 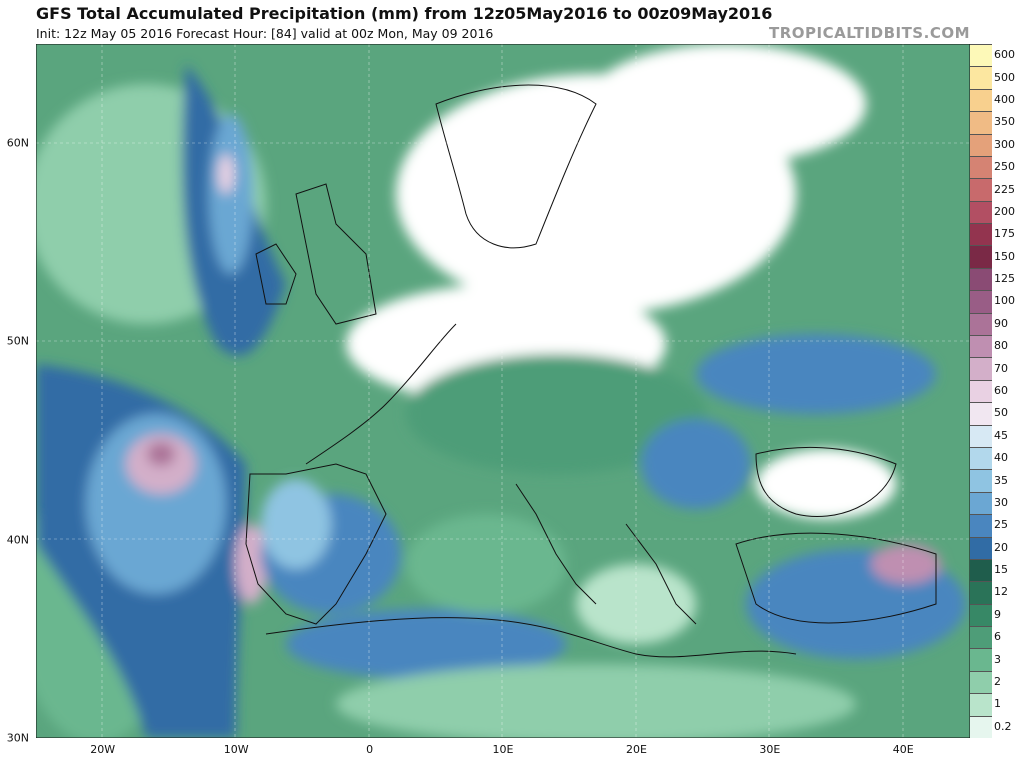 I want to click on lon-label: 40E, so click(x=903, y=749).